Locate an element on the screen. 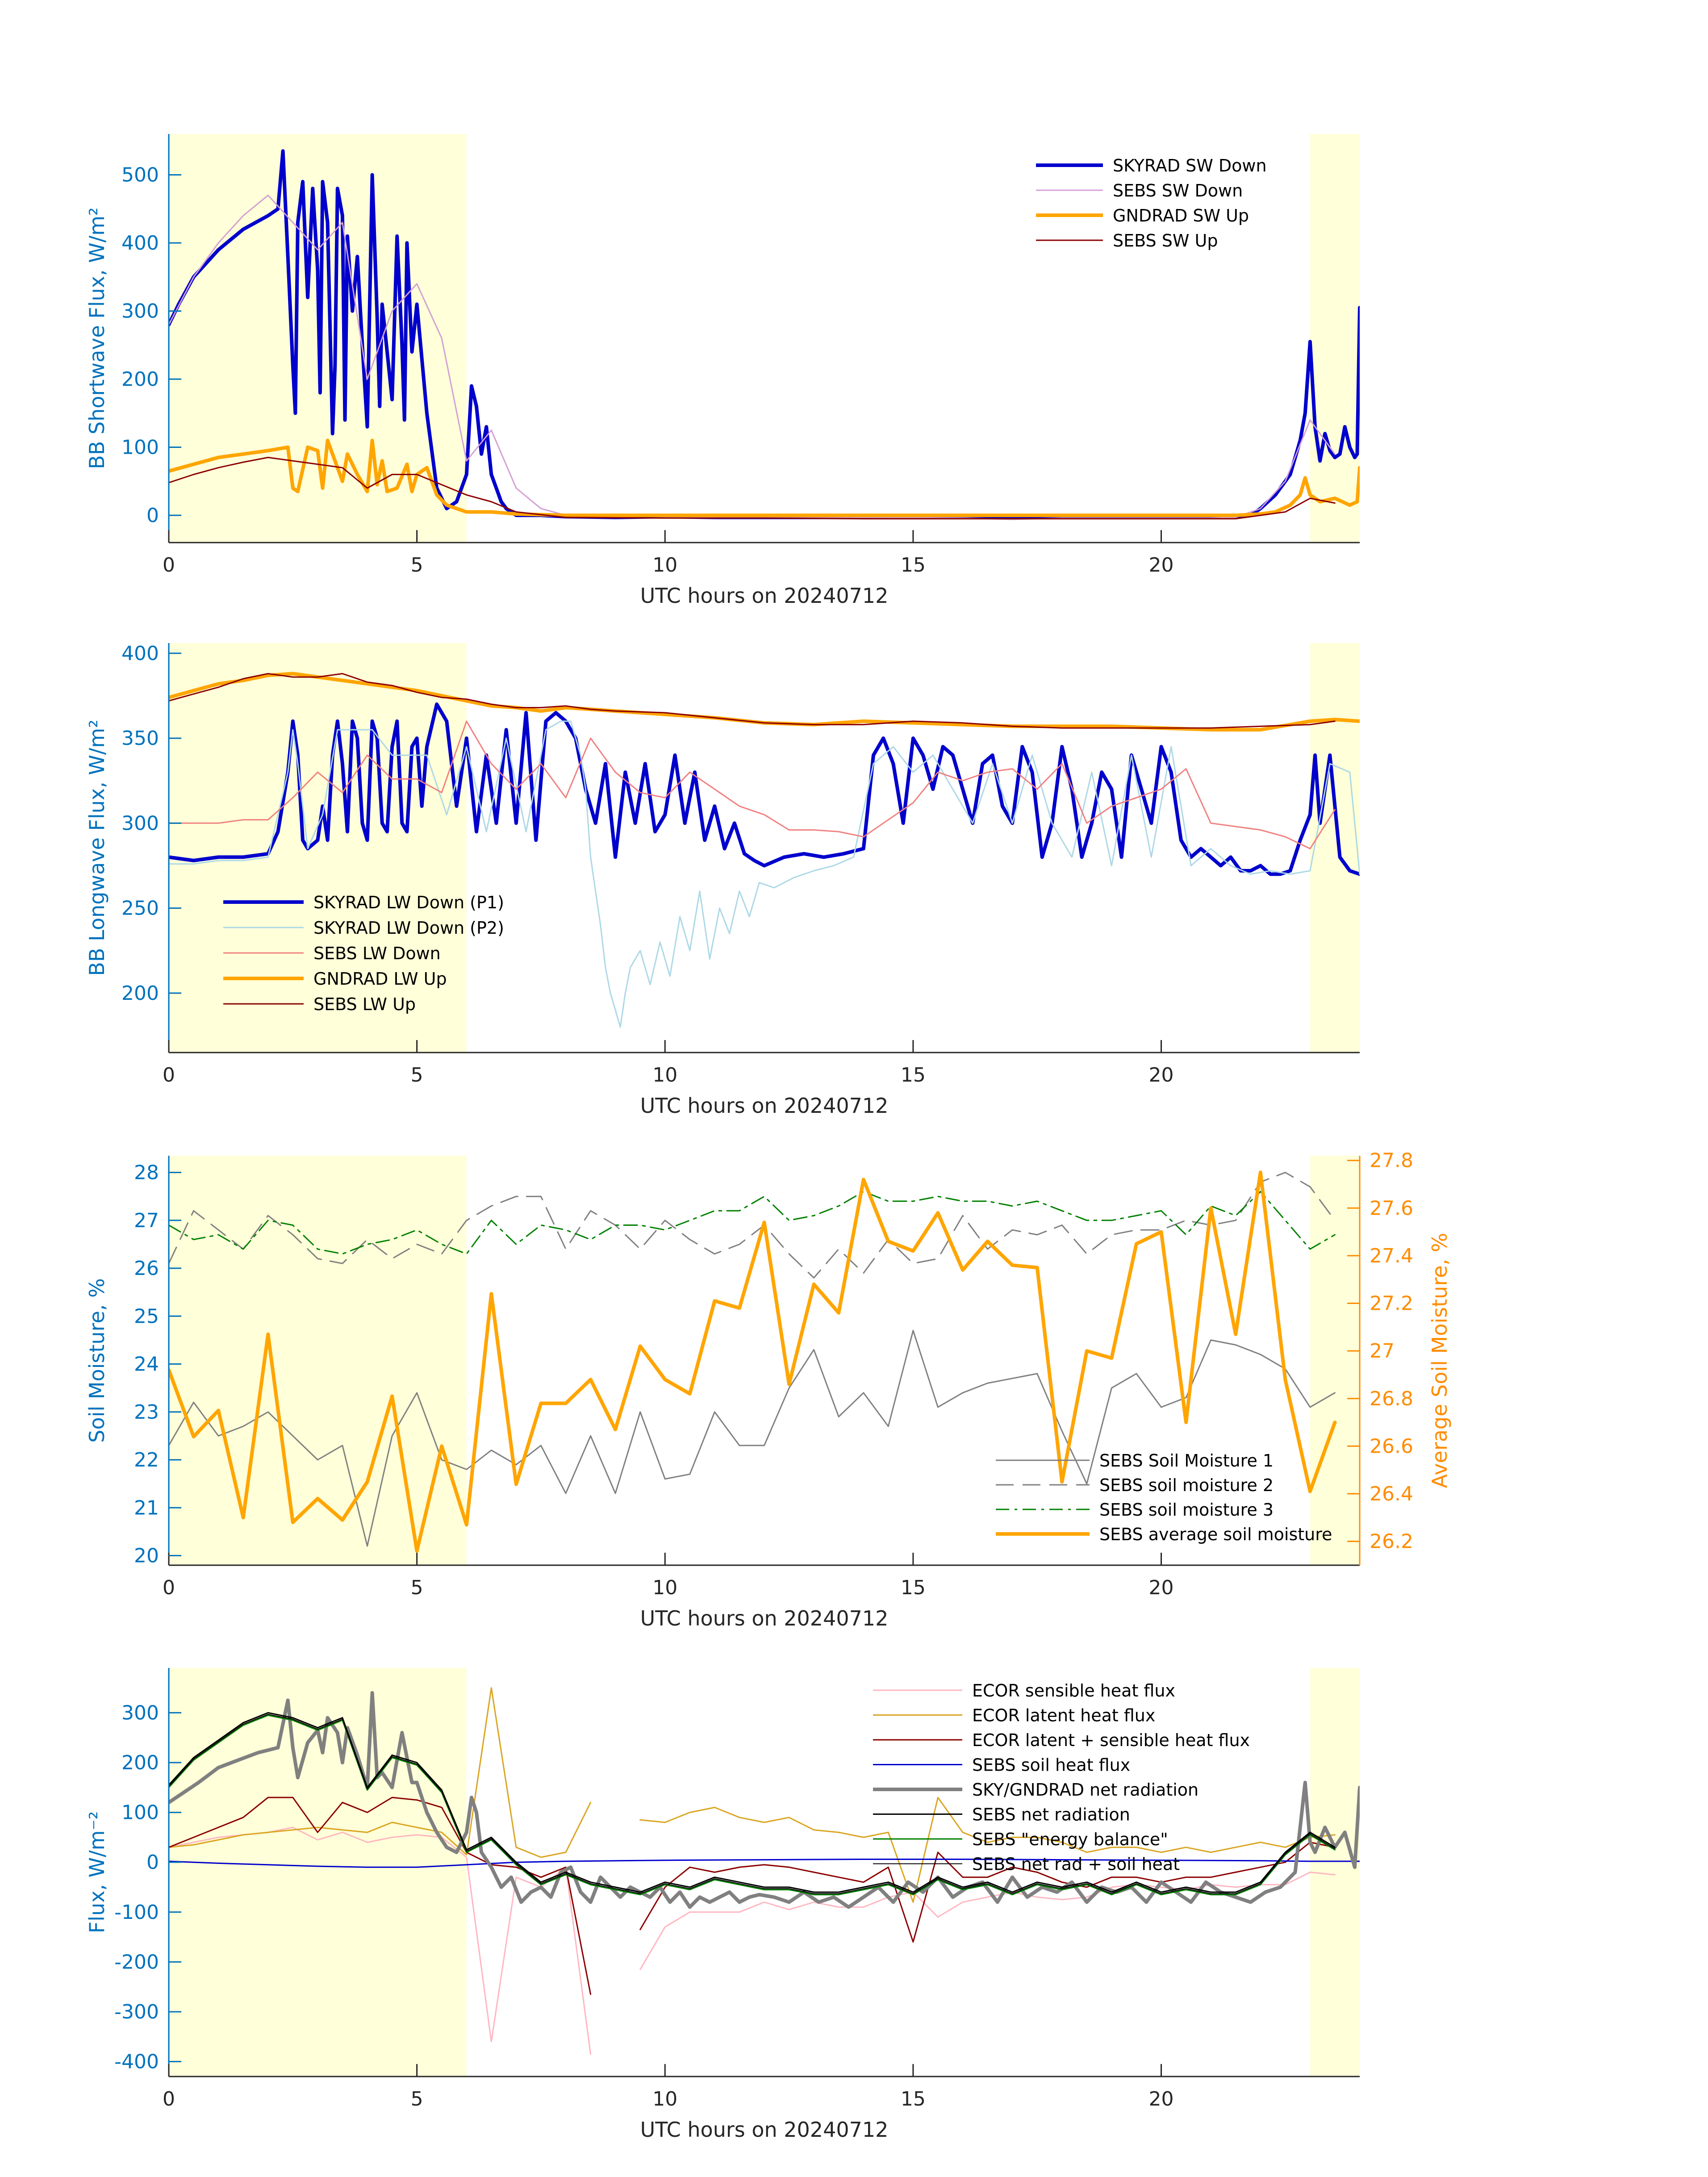 This screenshot has width=1708, height=2177. legend-label: SEBS SW Up is located at coordinates (1165, 241).